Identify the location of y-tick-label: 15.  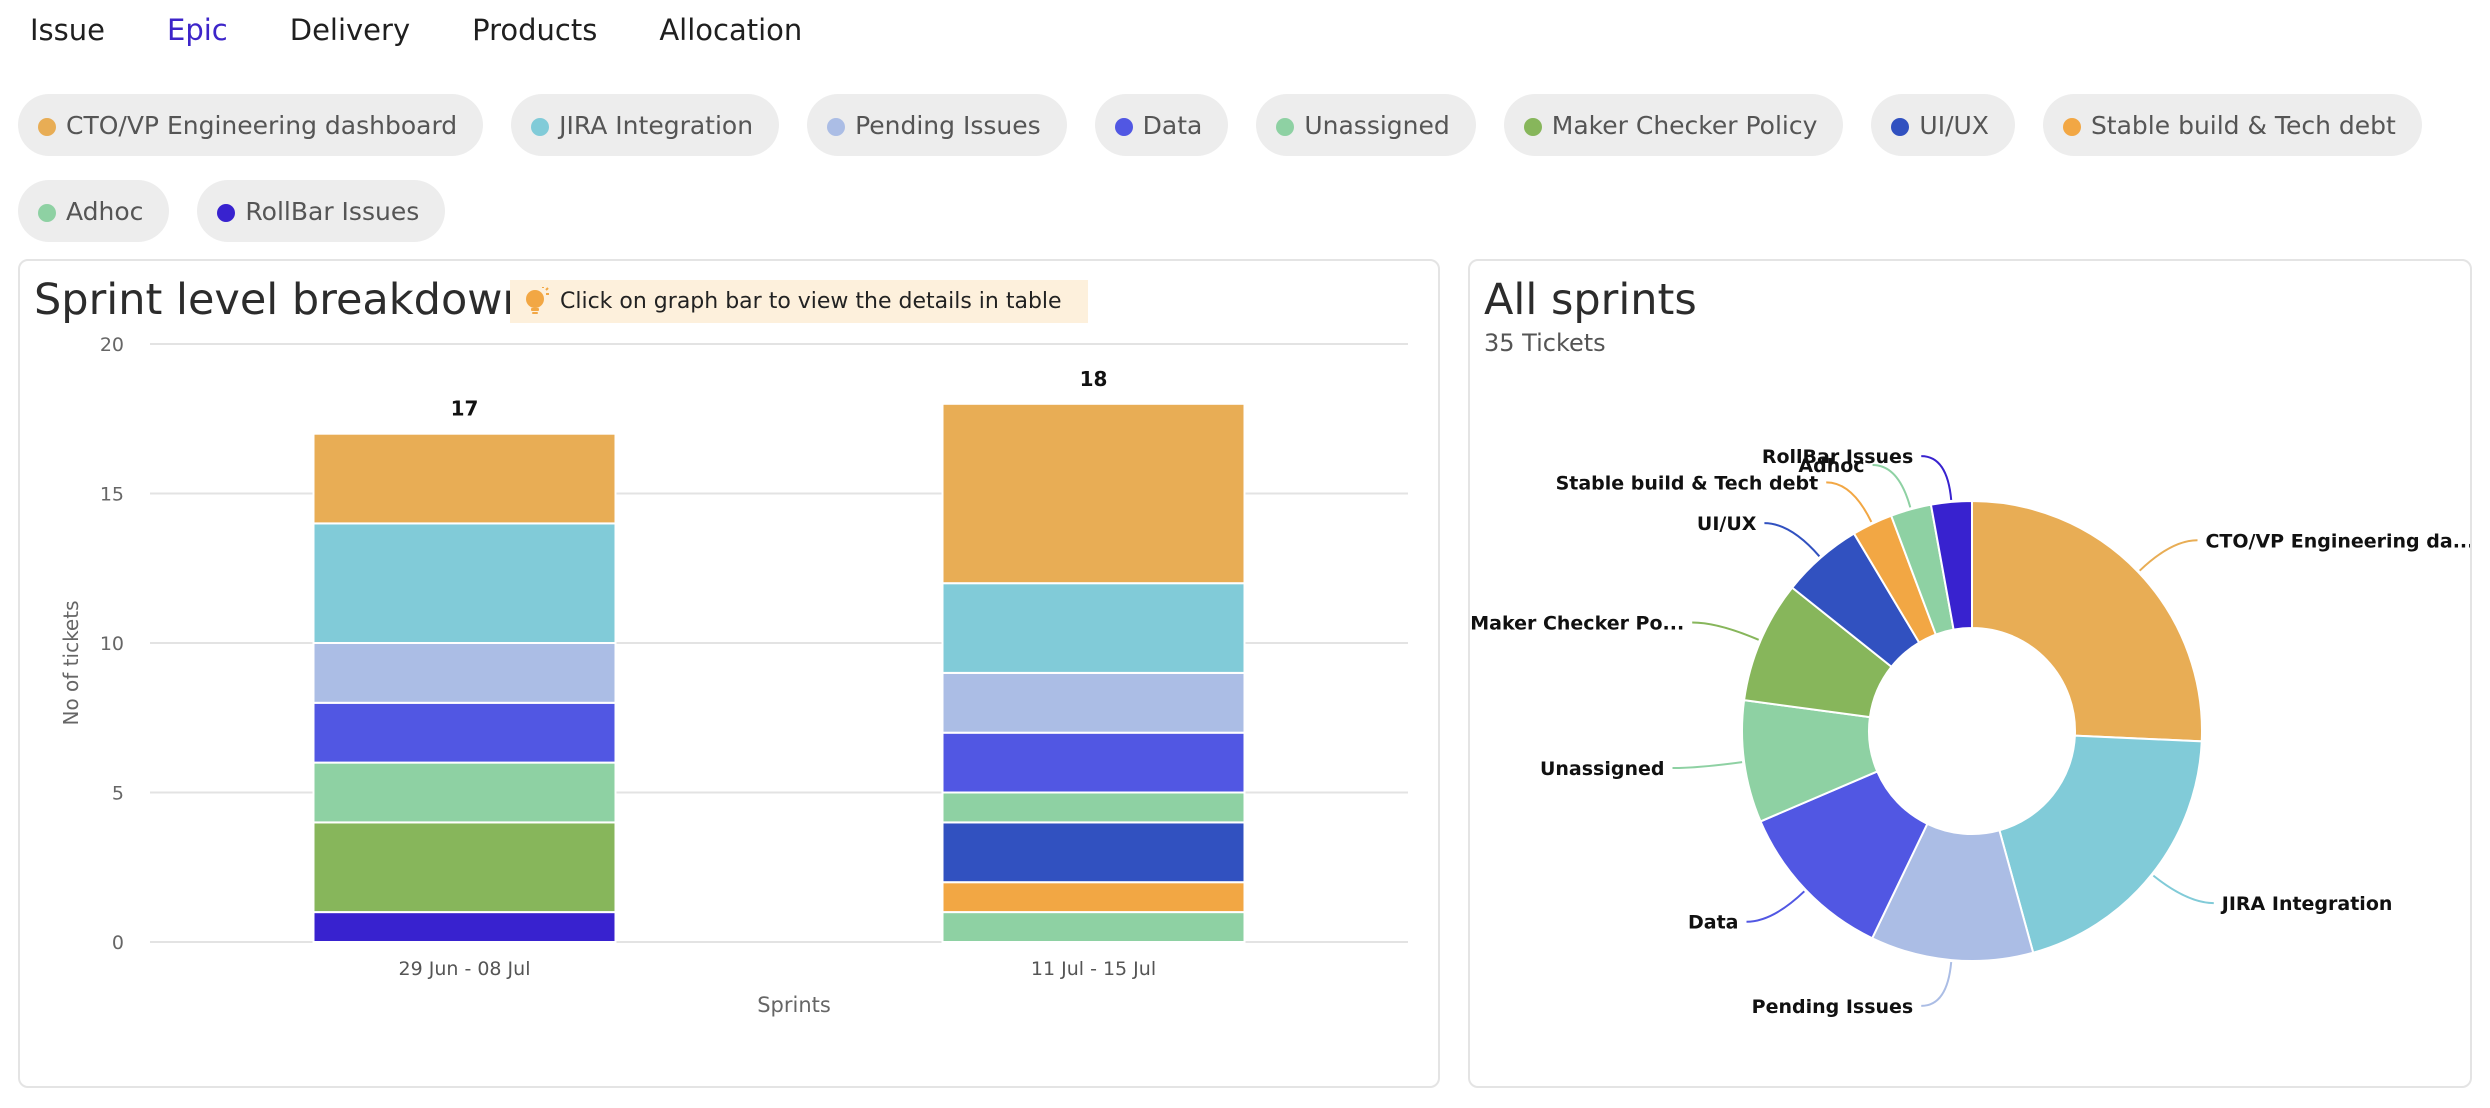
(112, 495).